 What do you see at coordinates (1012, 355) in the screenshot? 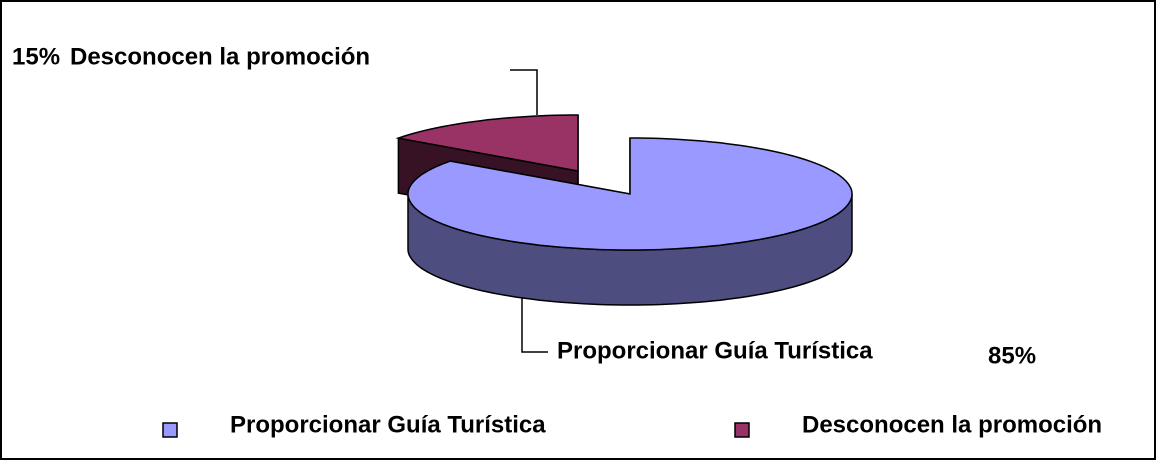
I see `data-label: 85%` at bounding box center [1012, 355].